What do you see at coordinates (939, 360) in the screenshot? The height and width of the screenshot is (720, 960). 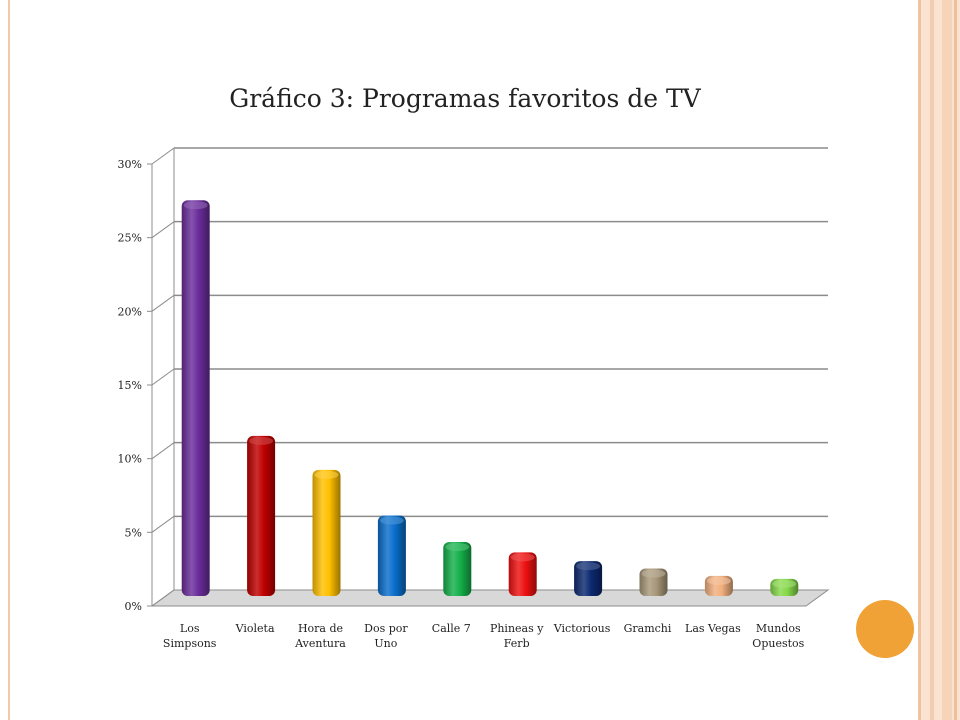 I see `right-frame-stripes` at bounding box center [939, 360].